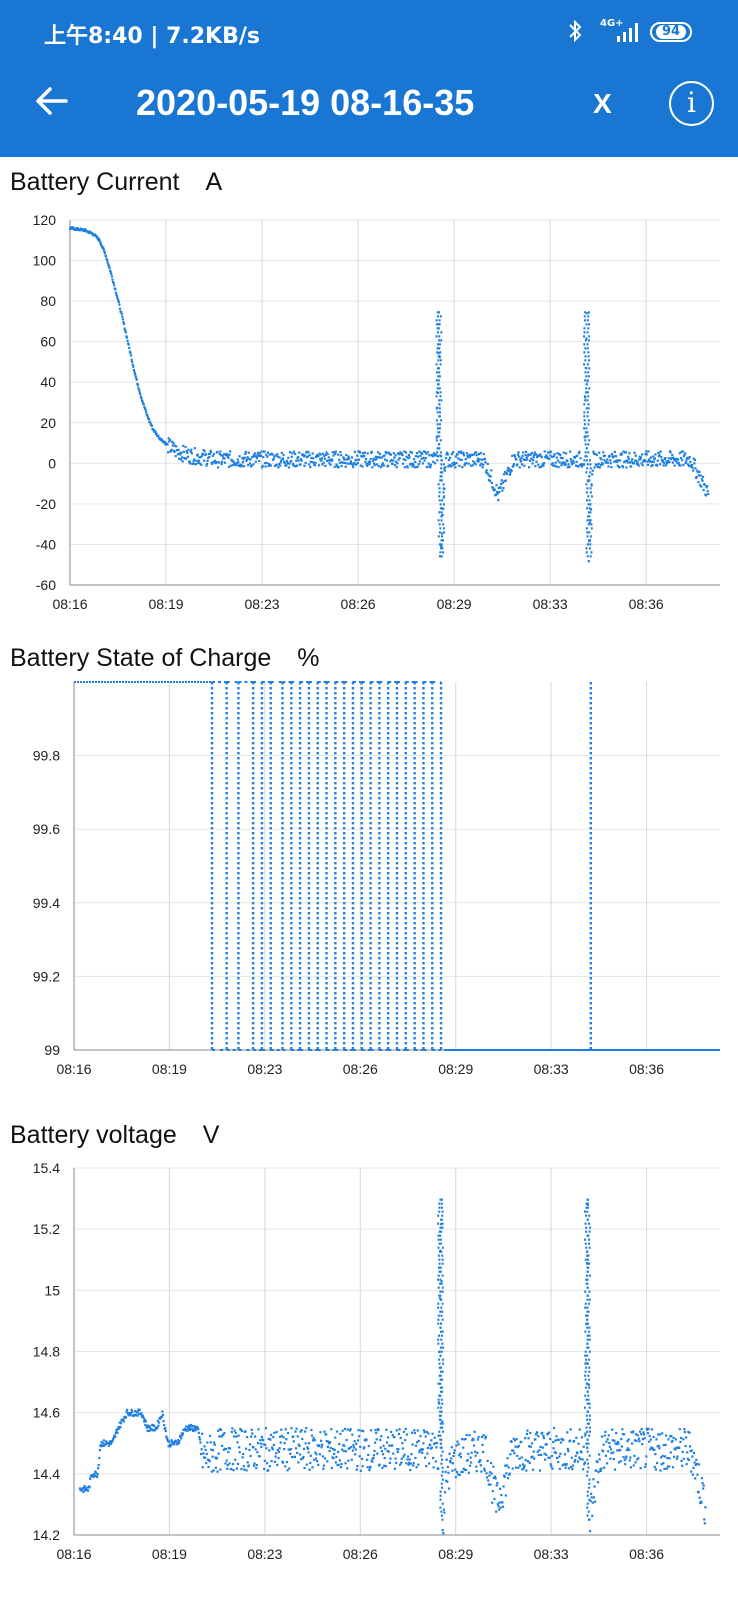  What do you see at coordinates (46, 585) in the screenshot?
I see `y-tick-label: -60` at bounding box center [46, 585].